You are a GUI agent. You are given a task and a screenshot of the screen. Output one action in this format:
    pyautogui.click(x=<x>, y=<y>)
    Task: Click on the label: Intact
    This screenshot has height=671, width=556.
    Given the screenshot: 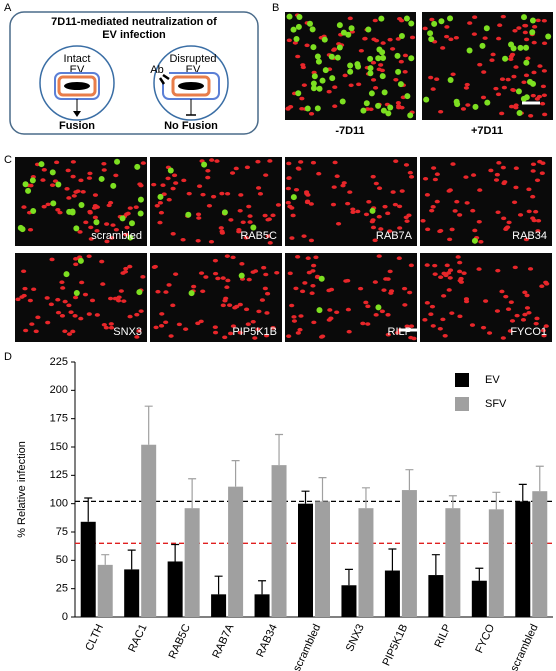 What is the action you would take?
    pyautogui.click(x=77, y=59)
    